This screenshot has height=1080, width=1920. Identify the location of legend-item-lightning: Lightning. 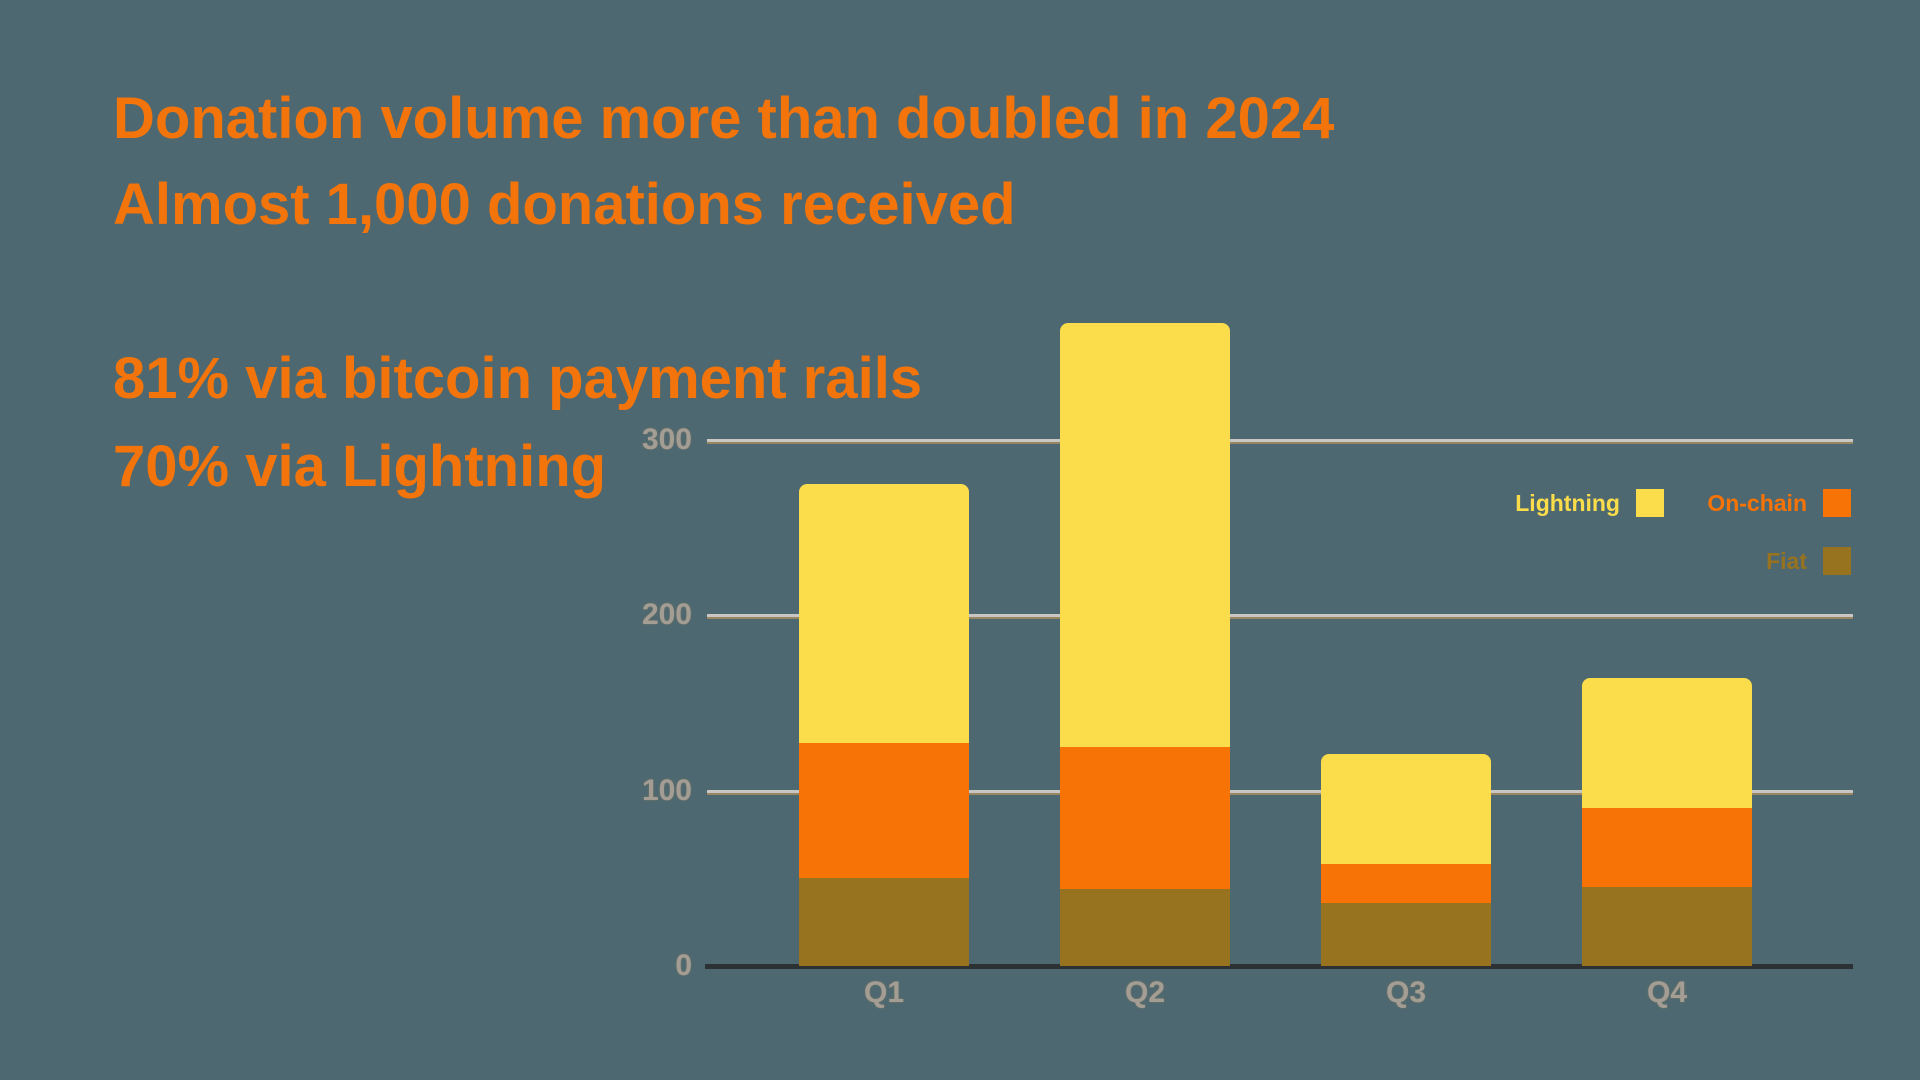
(1589, 503).